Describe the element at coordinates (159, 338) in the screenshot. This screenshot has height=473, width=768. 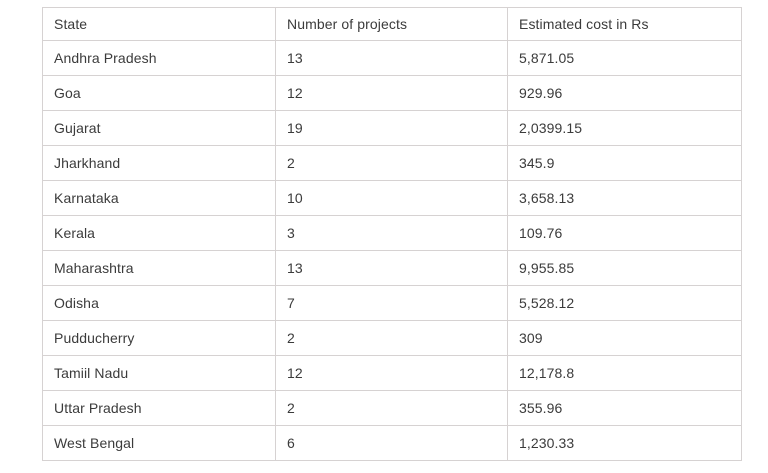
I see `cell-state: Pudducherry` at that location.